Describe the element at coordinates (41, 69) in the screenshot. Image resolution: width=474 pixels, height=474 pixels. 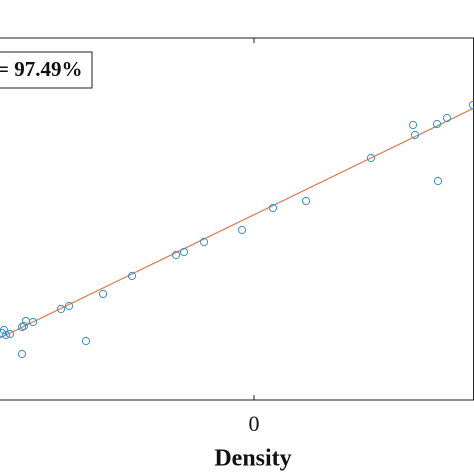
I see `annotation: = 97.49%` at that location.